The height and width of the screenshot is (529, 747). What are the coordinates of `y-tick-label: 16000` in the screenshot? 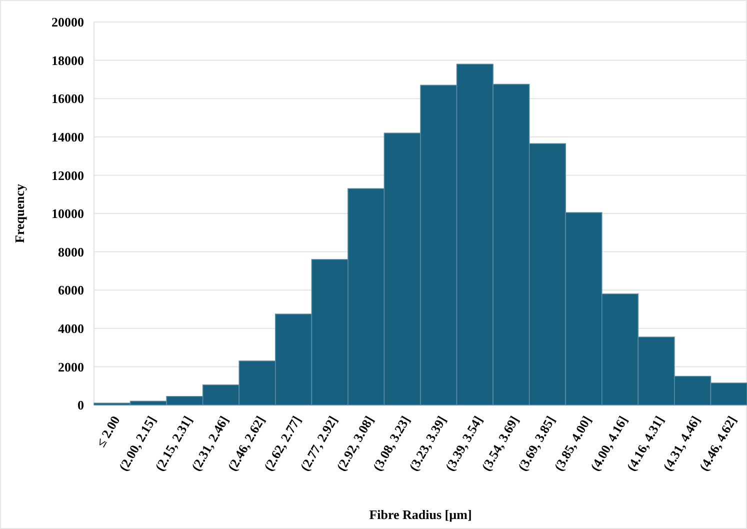 It's located at (68, 98).